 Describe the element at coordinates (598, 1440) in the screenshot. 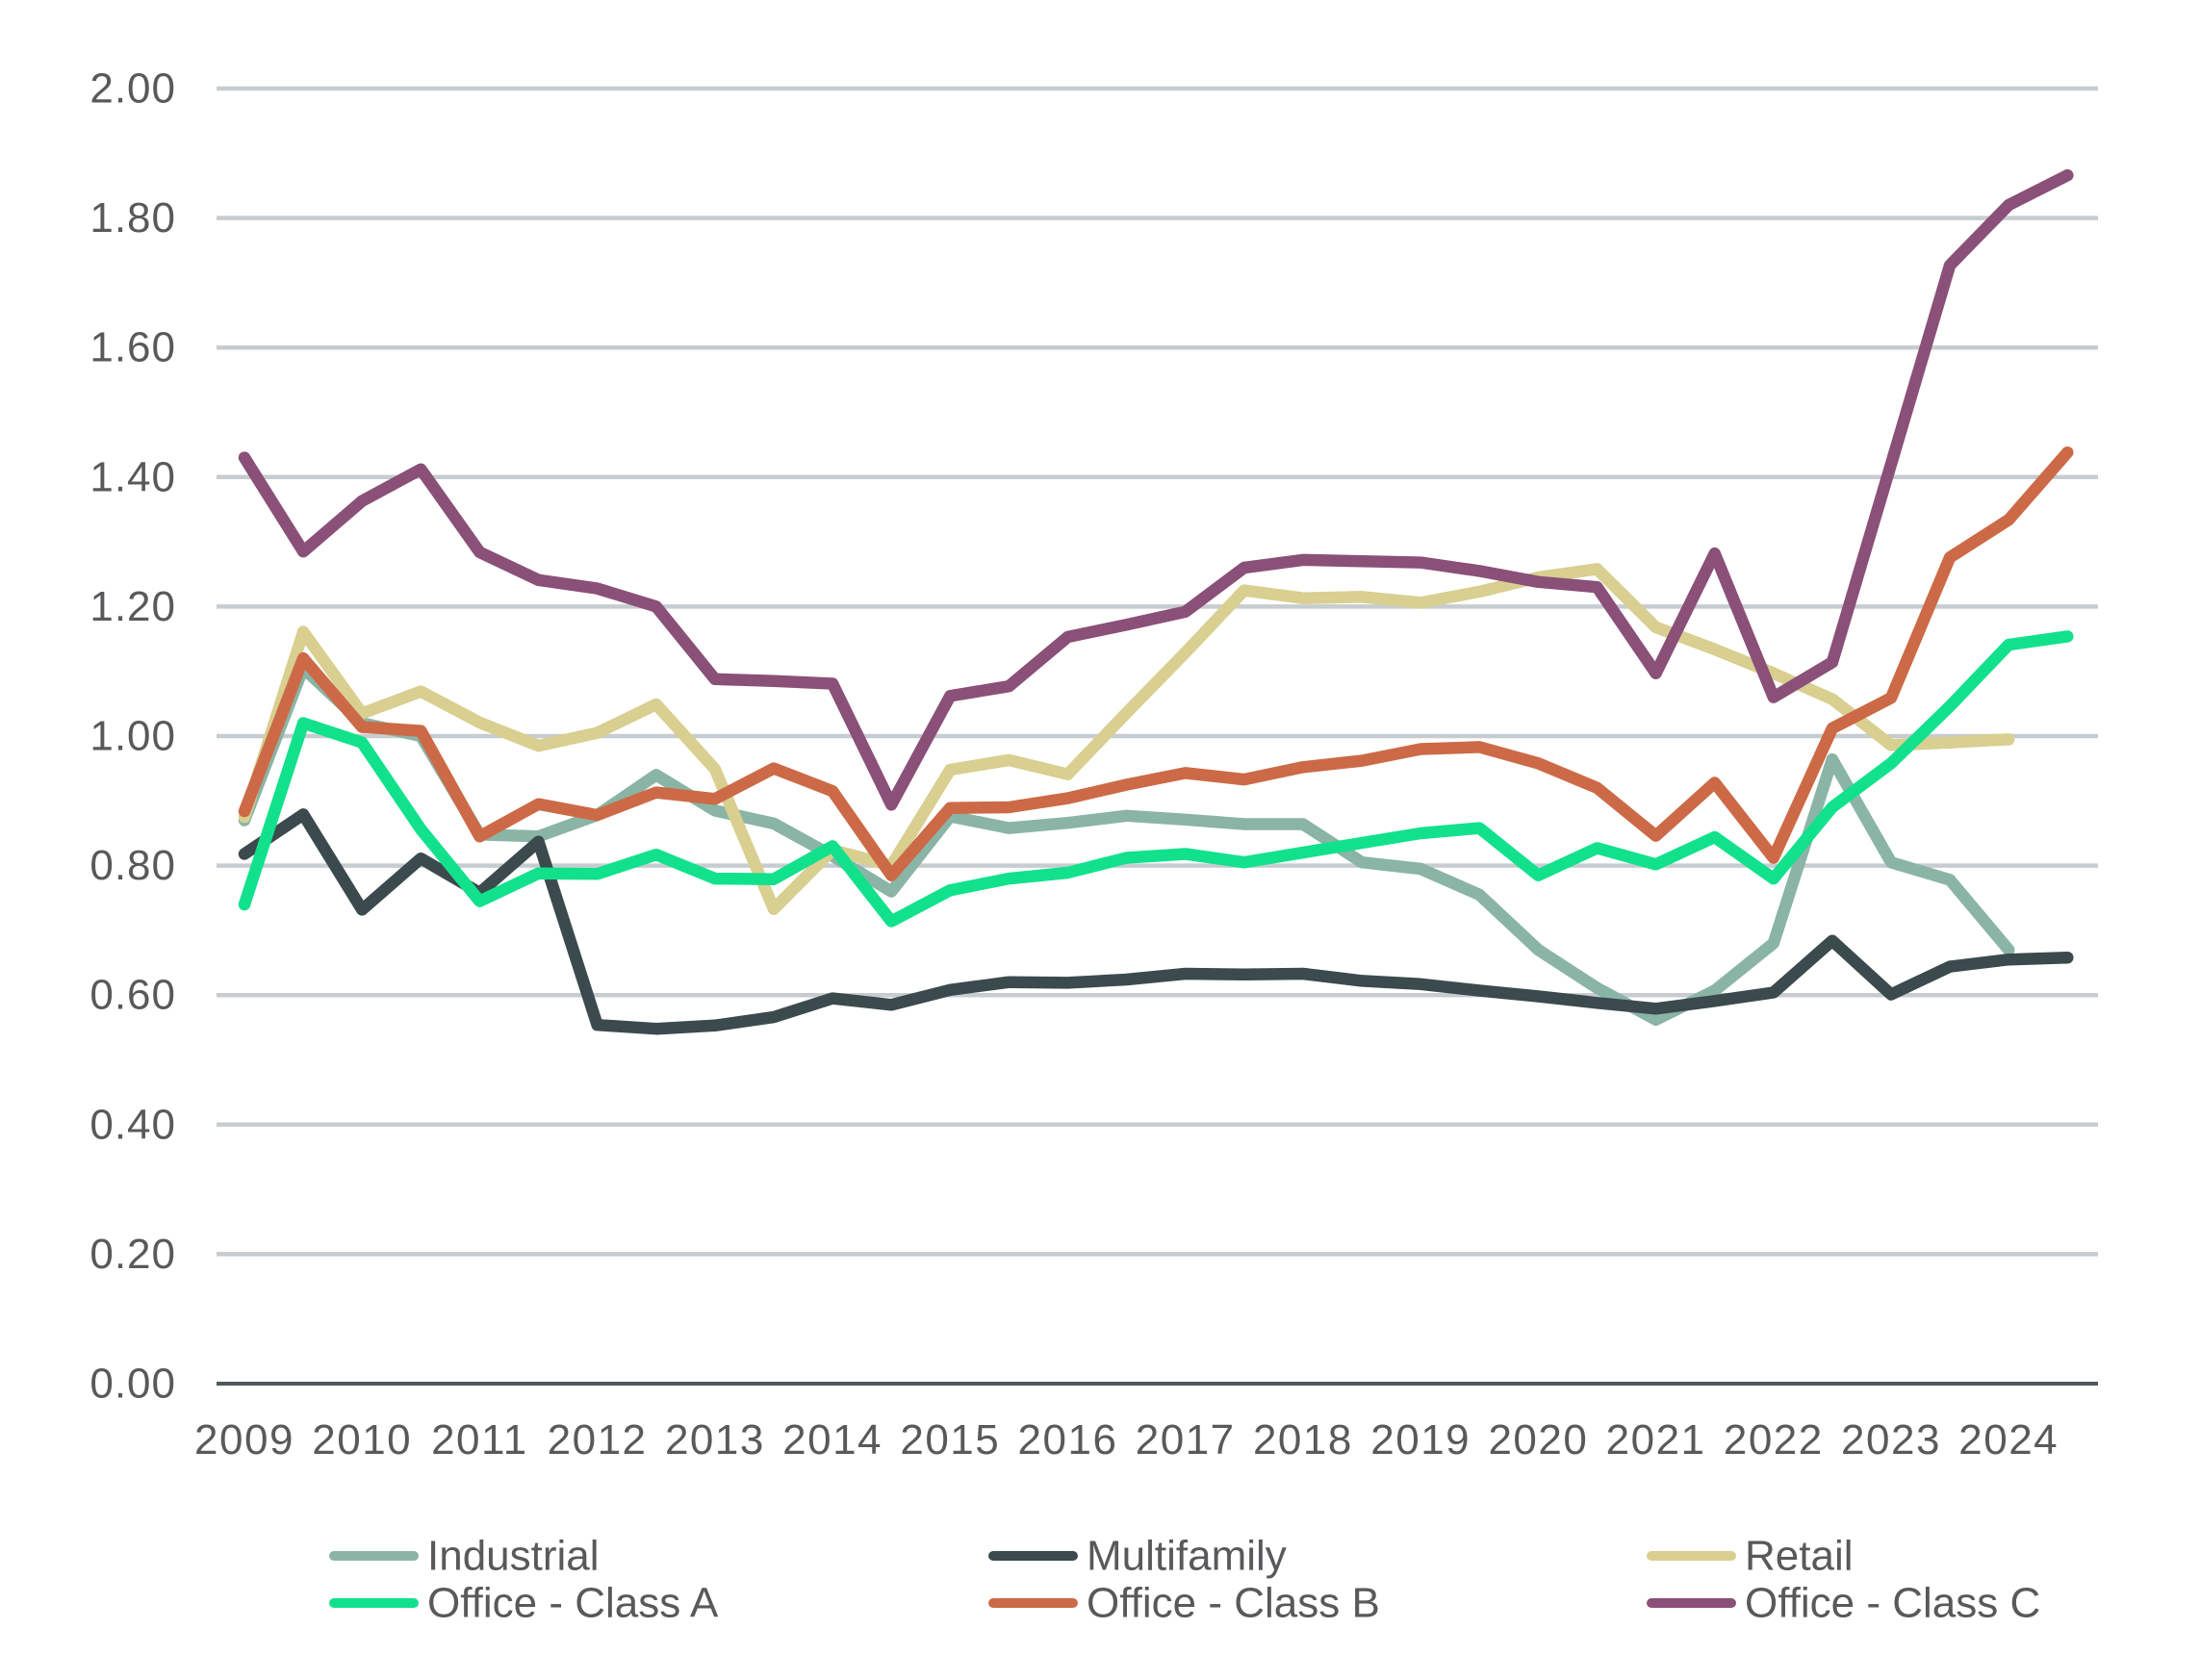

I see `svg-text: 2012` at that location.